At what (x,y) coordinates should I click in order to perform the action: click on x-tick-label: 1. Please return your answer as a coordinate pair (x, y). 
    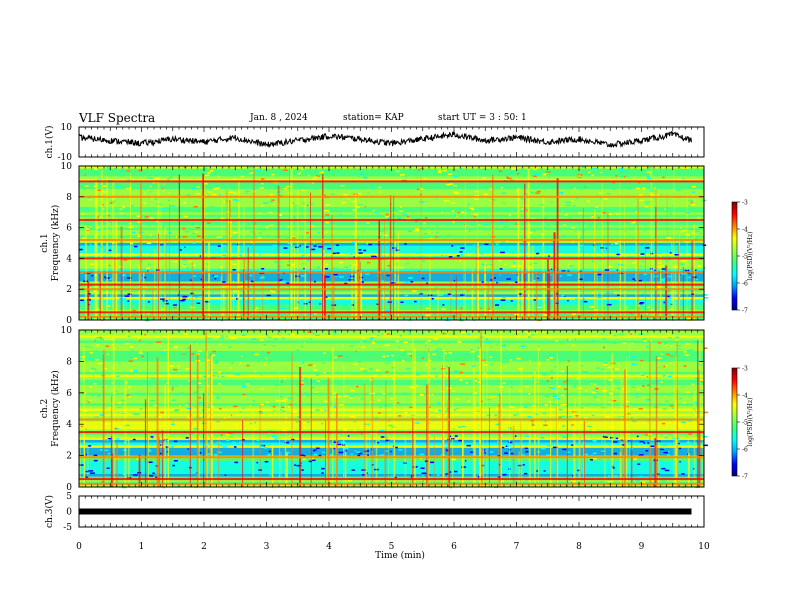
    Looking at the image, I should click on (142, 547).